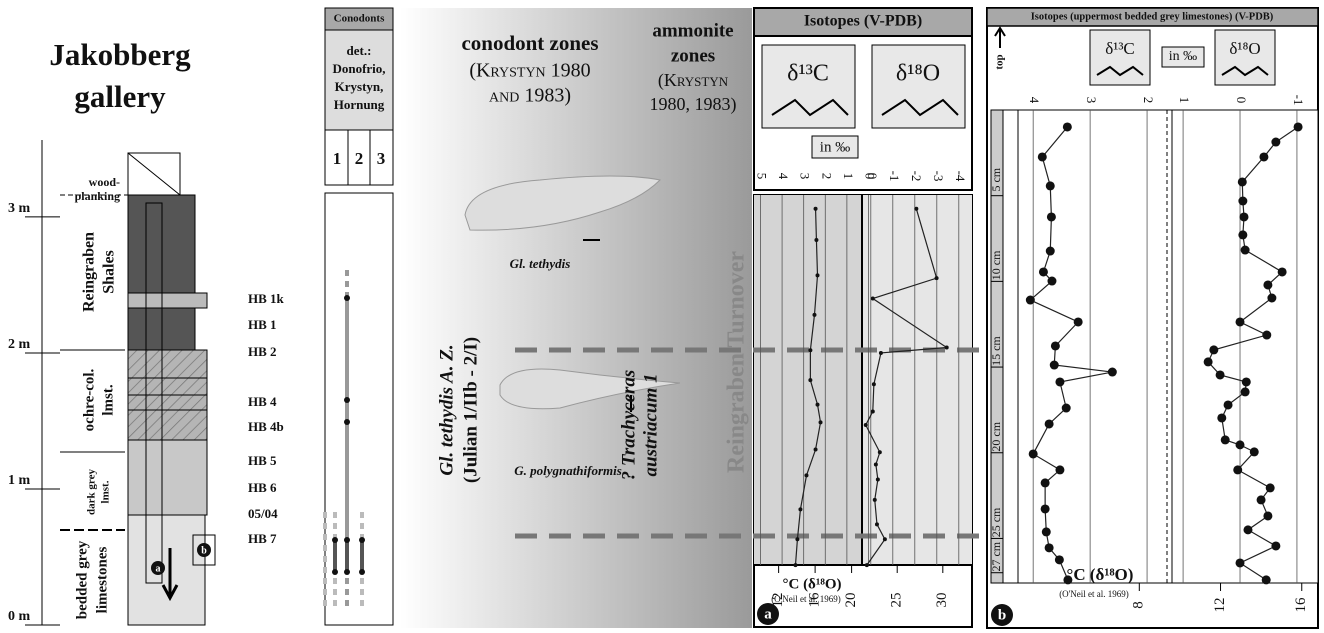 This screenshot has width=1324, height=633. I want to click on temp-tick-label: 25, so click(897, 600).